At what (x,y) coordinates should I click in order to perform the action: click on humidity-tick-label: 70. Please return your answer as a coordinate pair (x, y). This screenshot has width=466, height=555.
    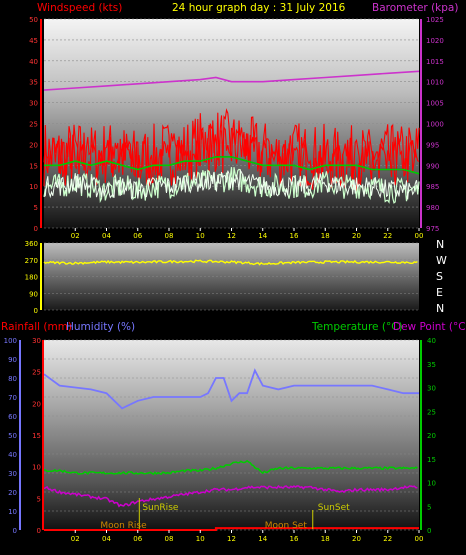
    Looking at the image, I should click on (12, 398).